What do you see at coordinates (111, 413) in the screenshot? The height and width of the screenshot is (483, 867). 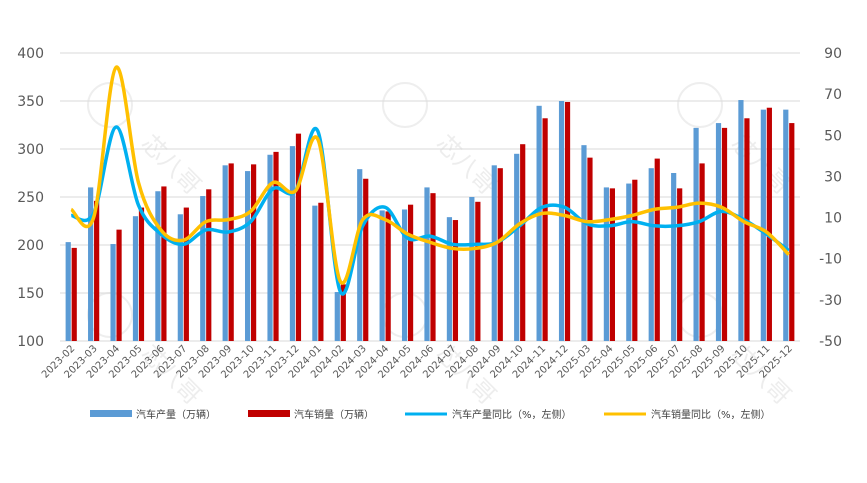 I see `legend-swatch-production` at bounding box center [111, 413].